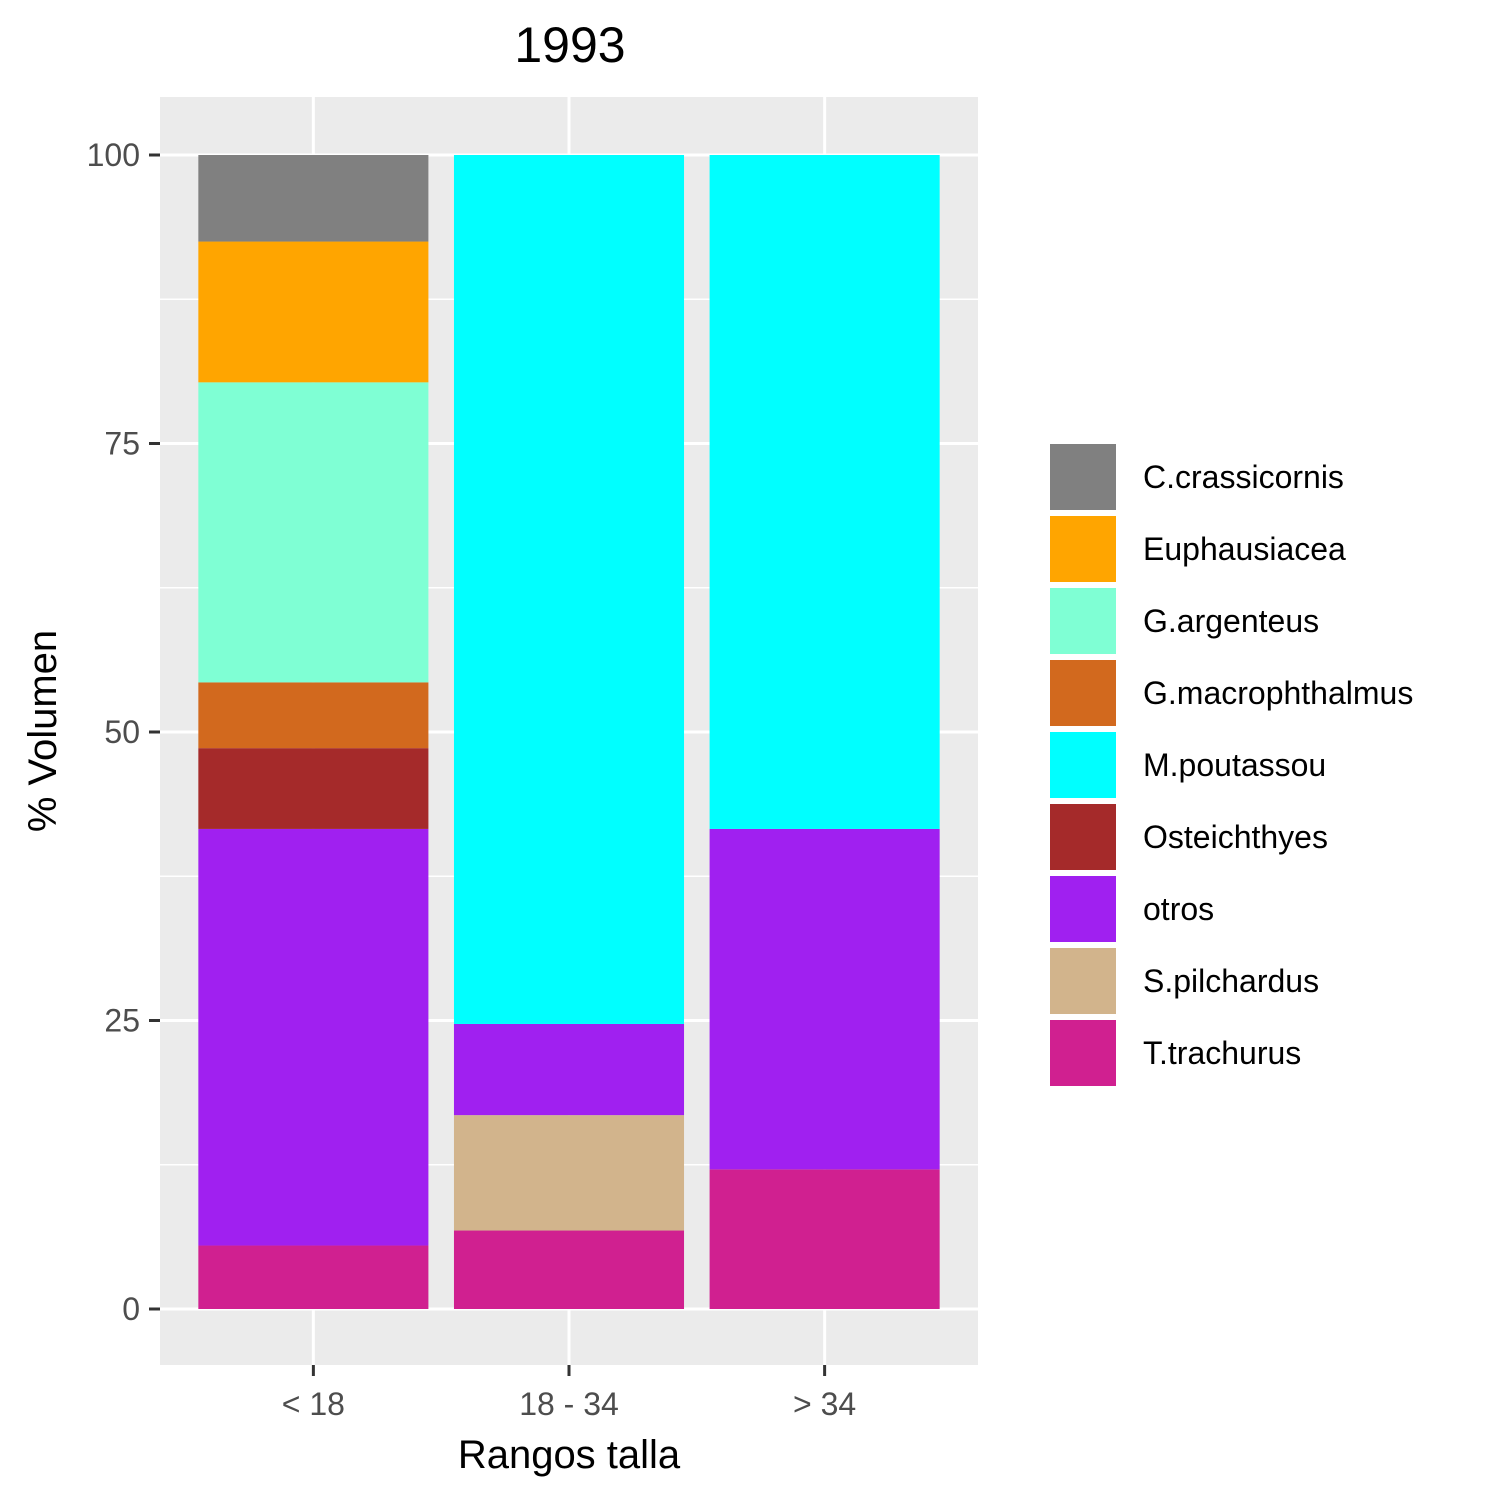 Image resolution: width=1500 pixels, height=1500 pixels. I want to click on bar-segment-g-argenteus, so click(313, 532).